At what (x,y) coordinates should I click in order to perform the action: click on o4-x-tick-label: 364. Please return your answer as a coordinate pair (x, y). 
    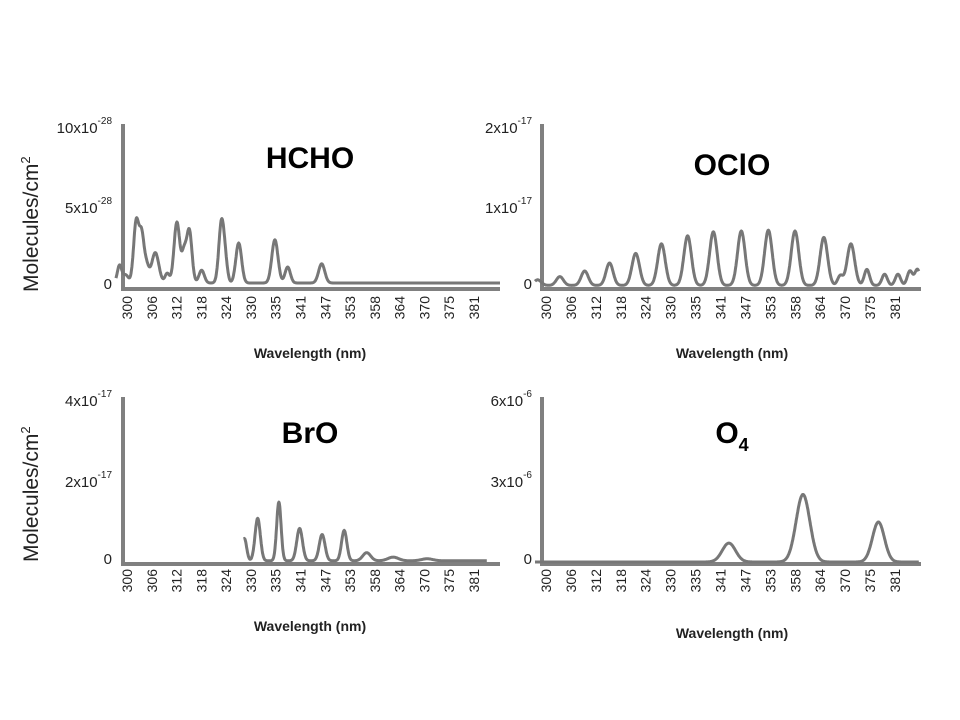
    Looking at the image, I should click on (820, 581).